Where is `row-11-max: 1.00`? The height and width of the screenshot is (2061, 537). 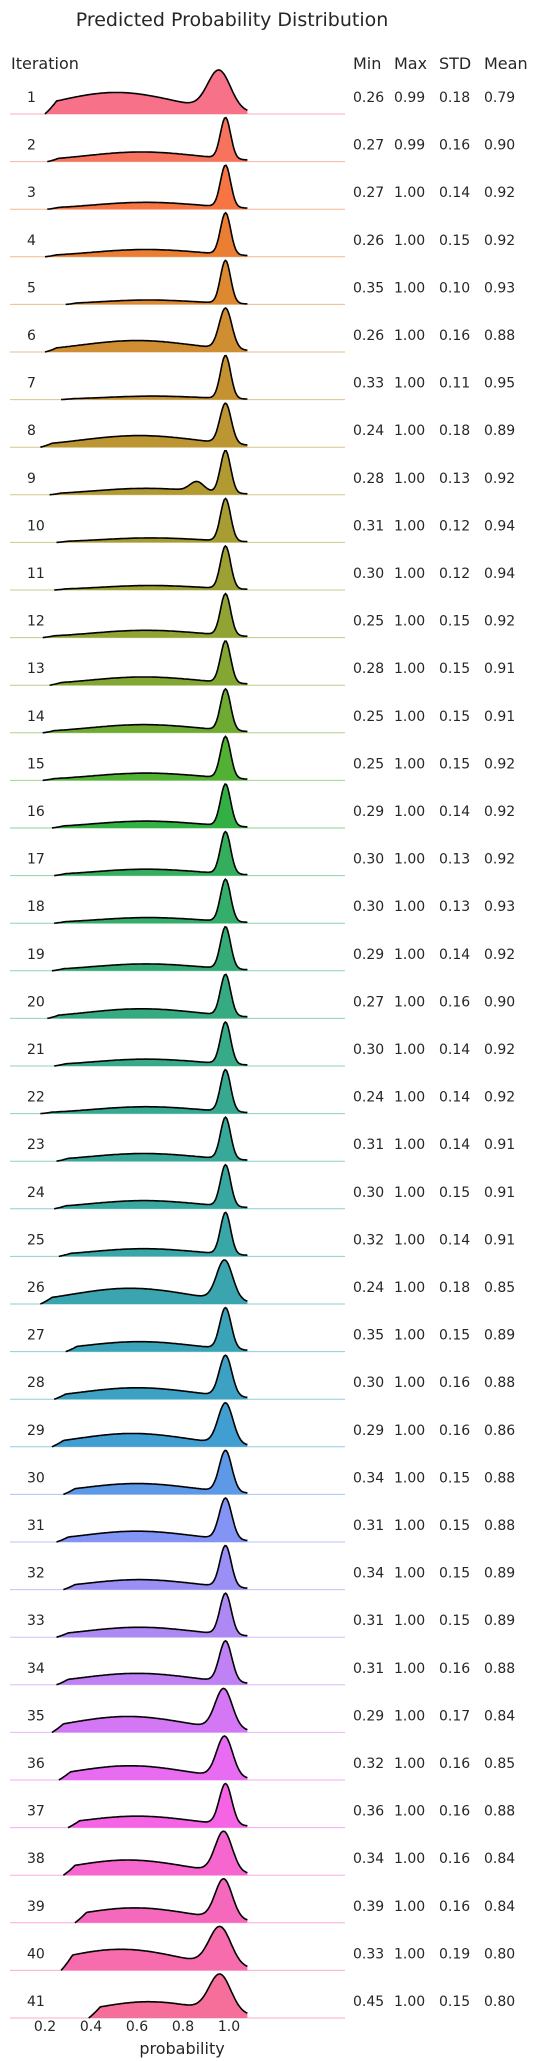
row-11-max: 1.00 is located at coordinates (409, 574).